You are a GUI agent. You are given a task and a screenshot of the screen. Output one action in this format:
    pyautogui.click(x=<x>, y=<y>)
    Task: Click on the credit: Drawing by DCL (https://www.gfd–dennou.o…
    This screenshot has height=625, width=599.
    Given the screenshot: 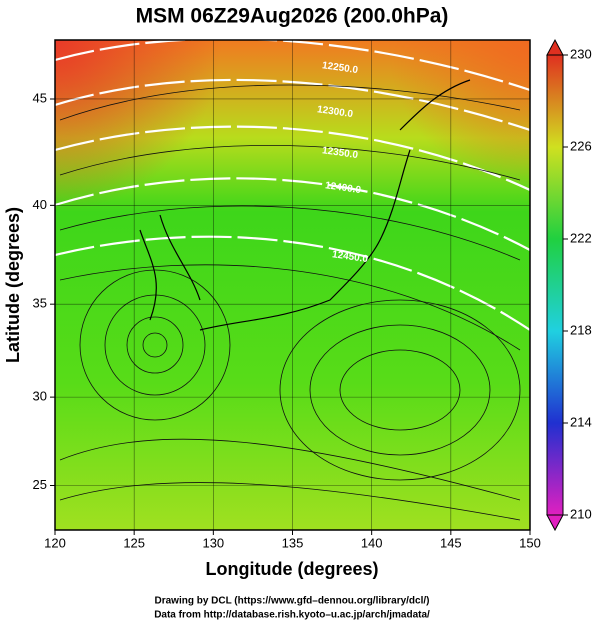 What is the action you would take?
    pyautogui.click(x=291, y=601)
    